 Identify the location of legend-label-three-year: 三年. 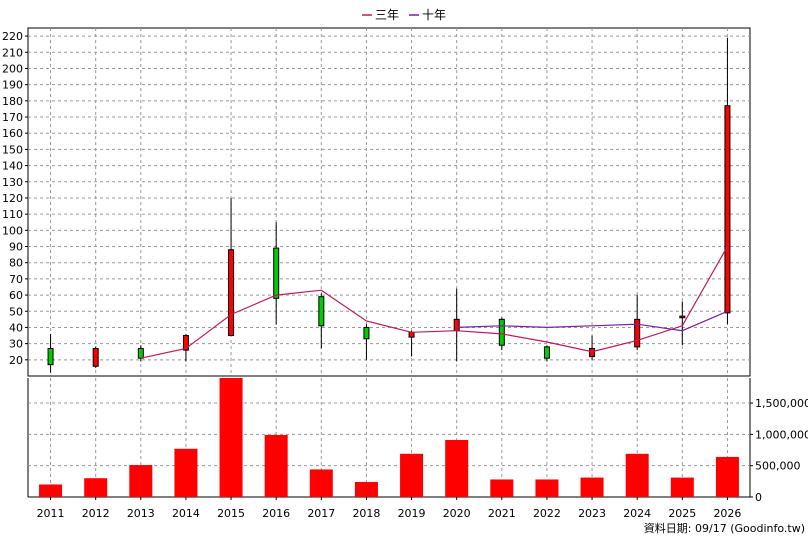
(387, 15).